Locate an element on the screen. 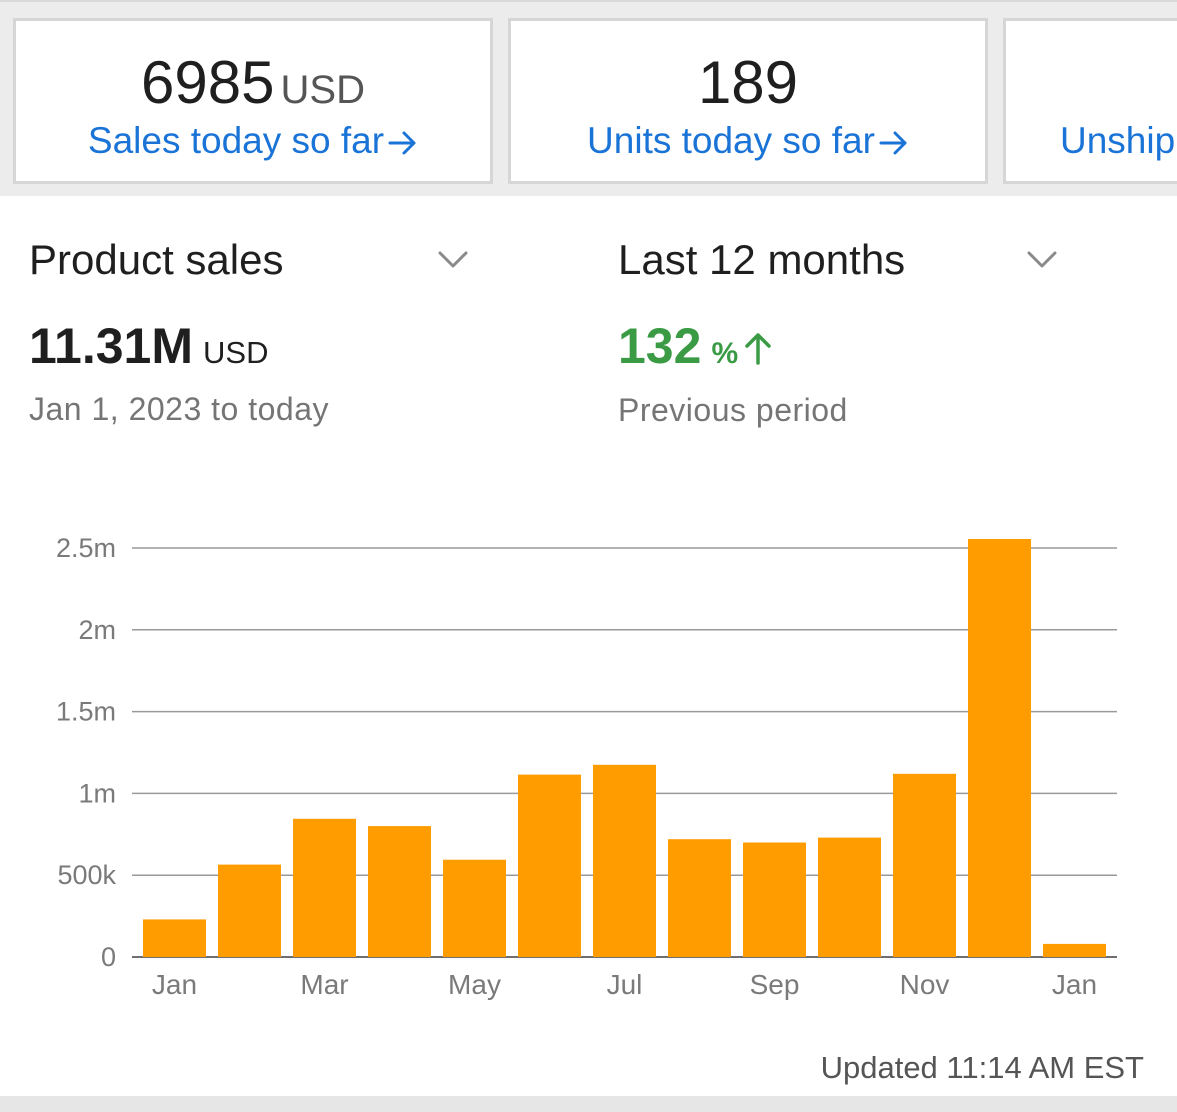 This screenshot has height=1112, width=1177. units-today-value: 189 is located at coordinates (748, 82).